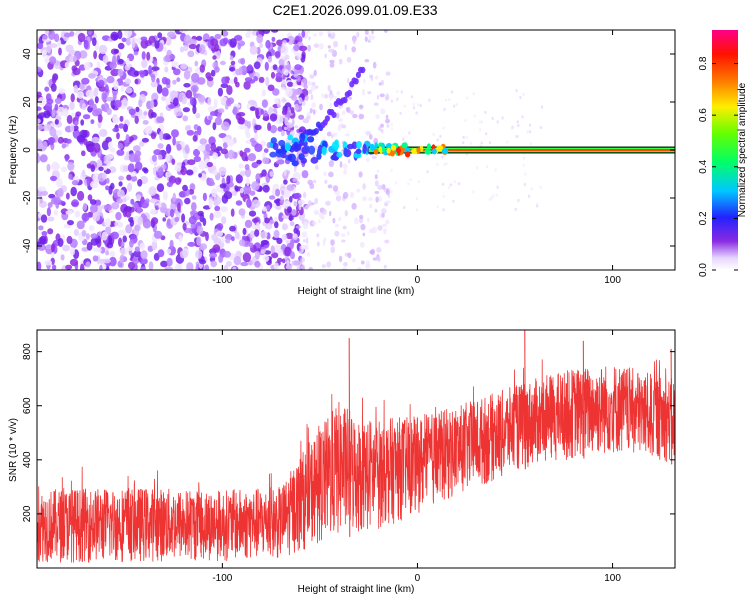 The image size is (750, 600). What do you see at coordinates (418, 280) in the screenshot?
I see `x-tick-label: 0` at bounding box center [418, 280].